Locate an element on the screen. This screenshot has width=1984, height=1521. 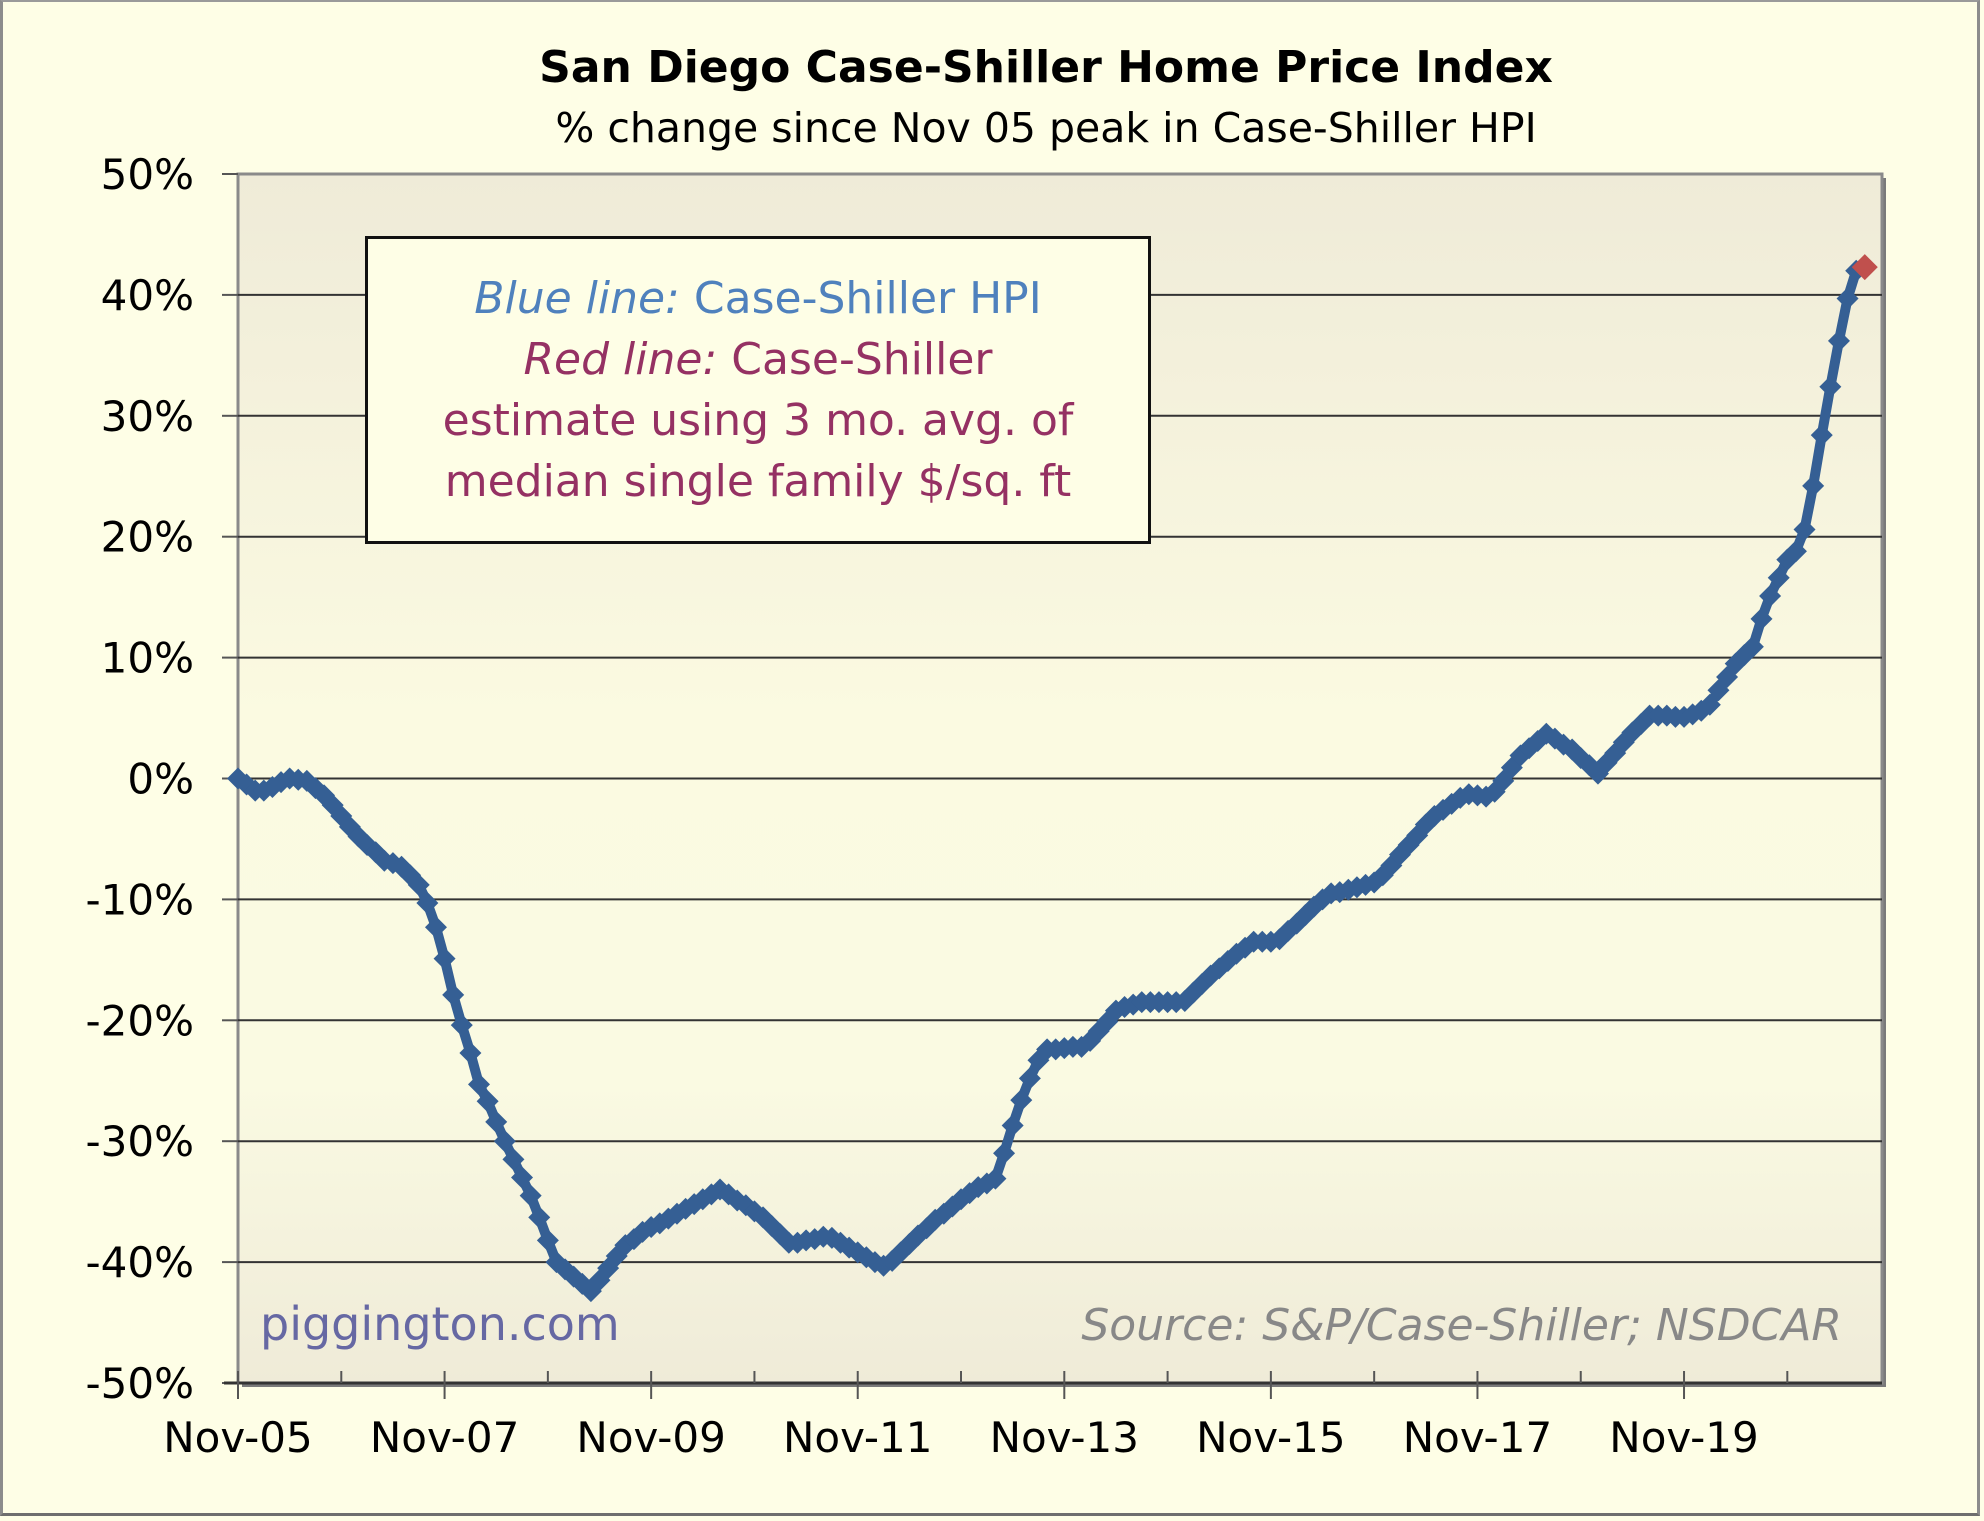
legend-red-line-2: estimate using 3 mo. avg. of is located at coordinates (758, 420).